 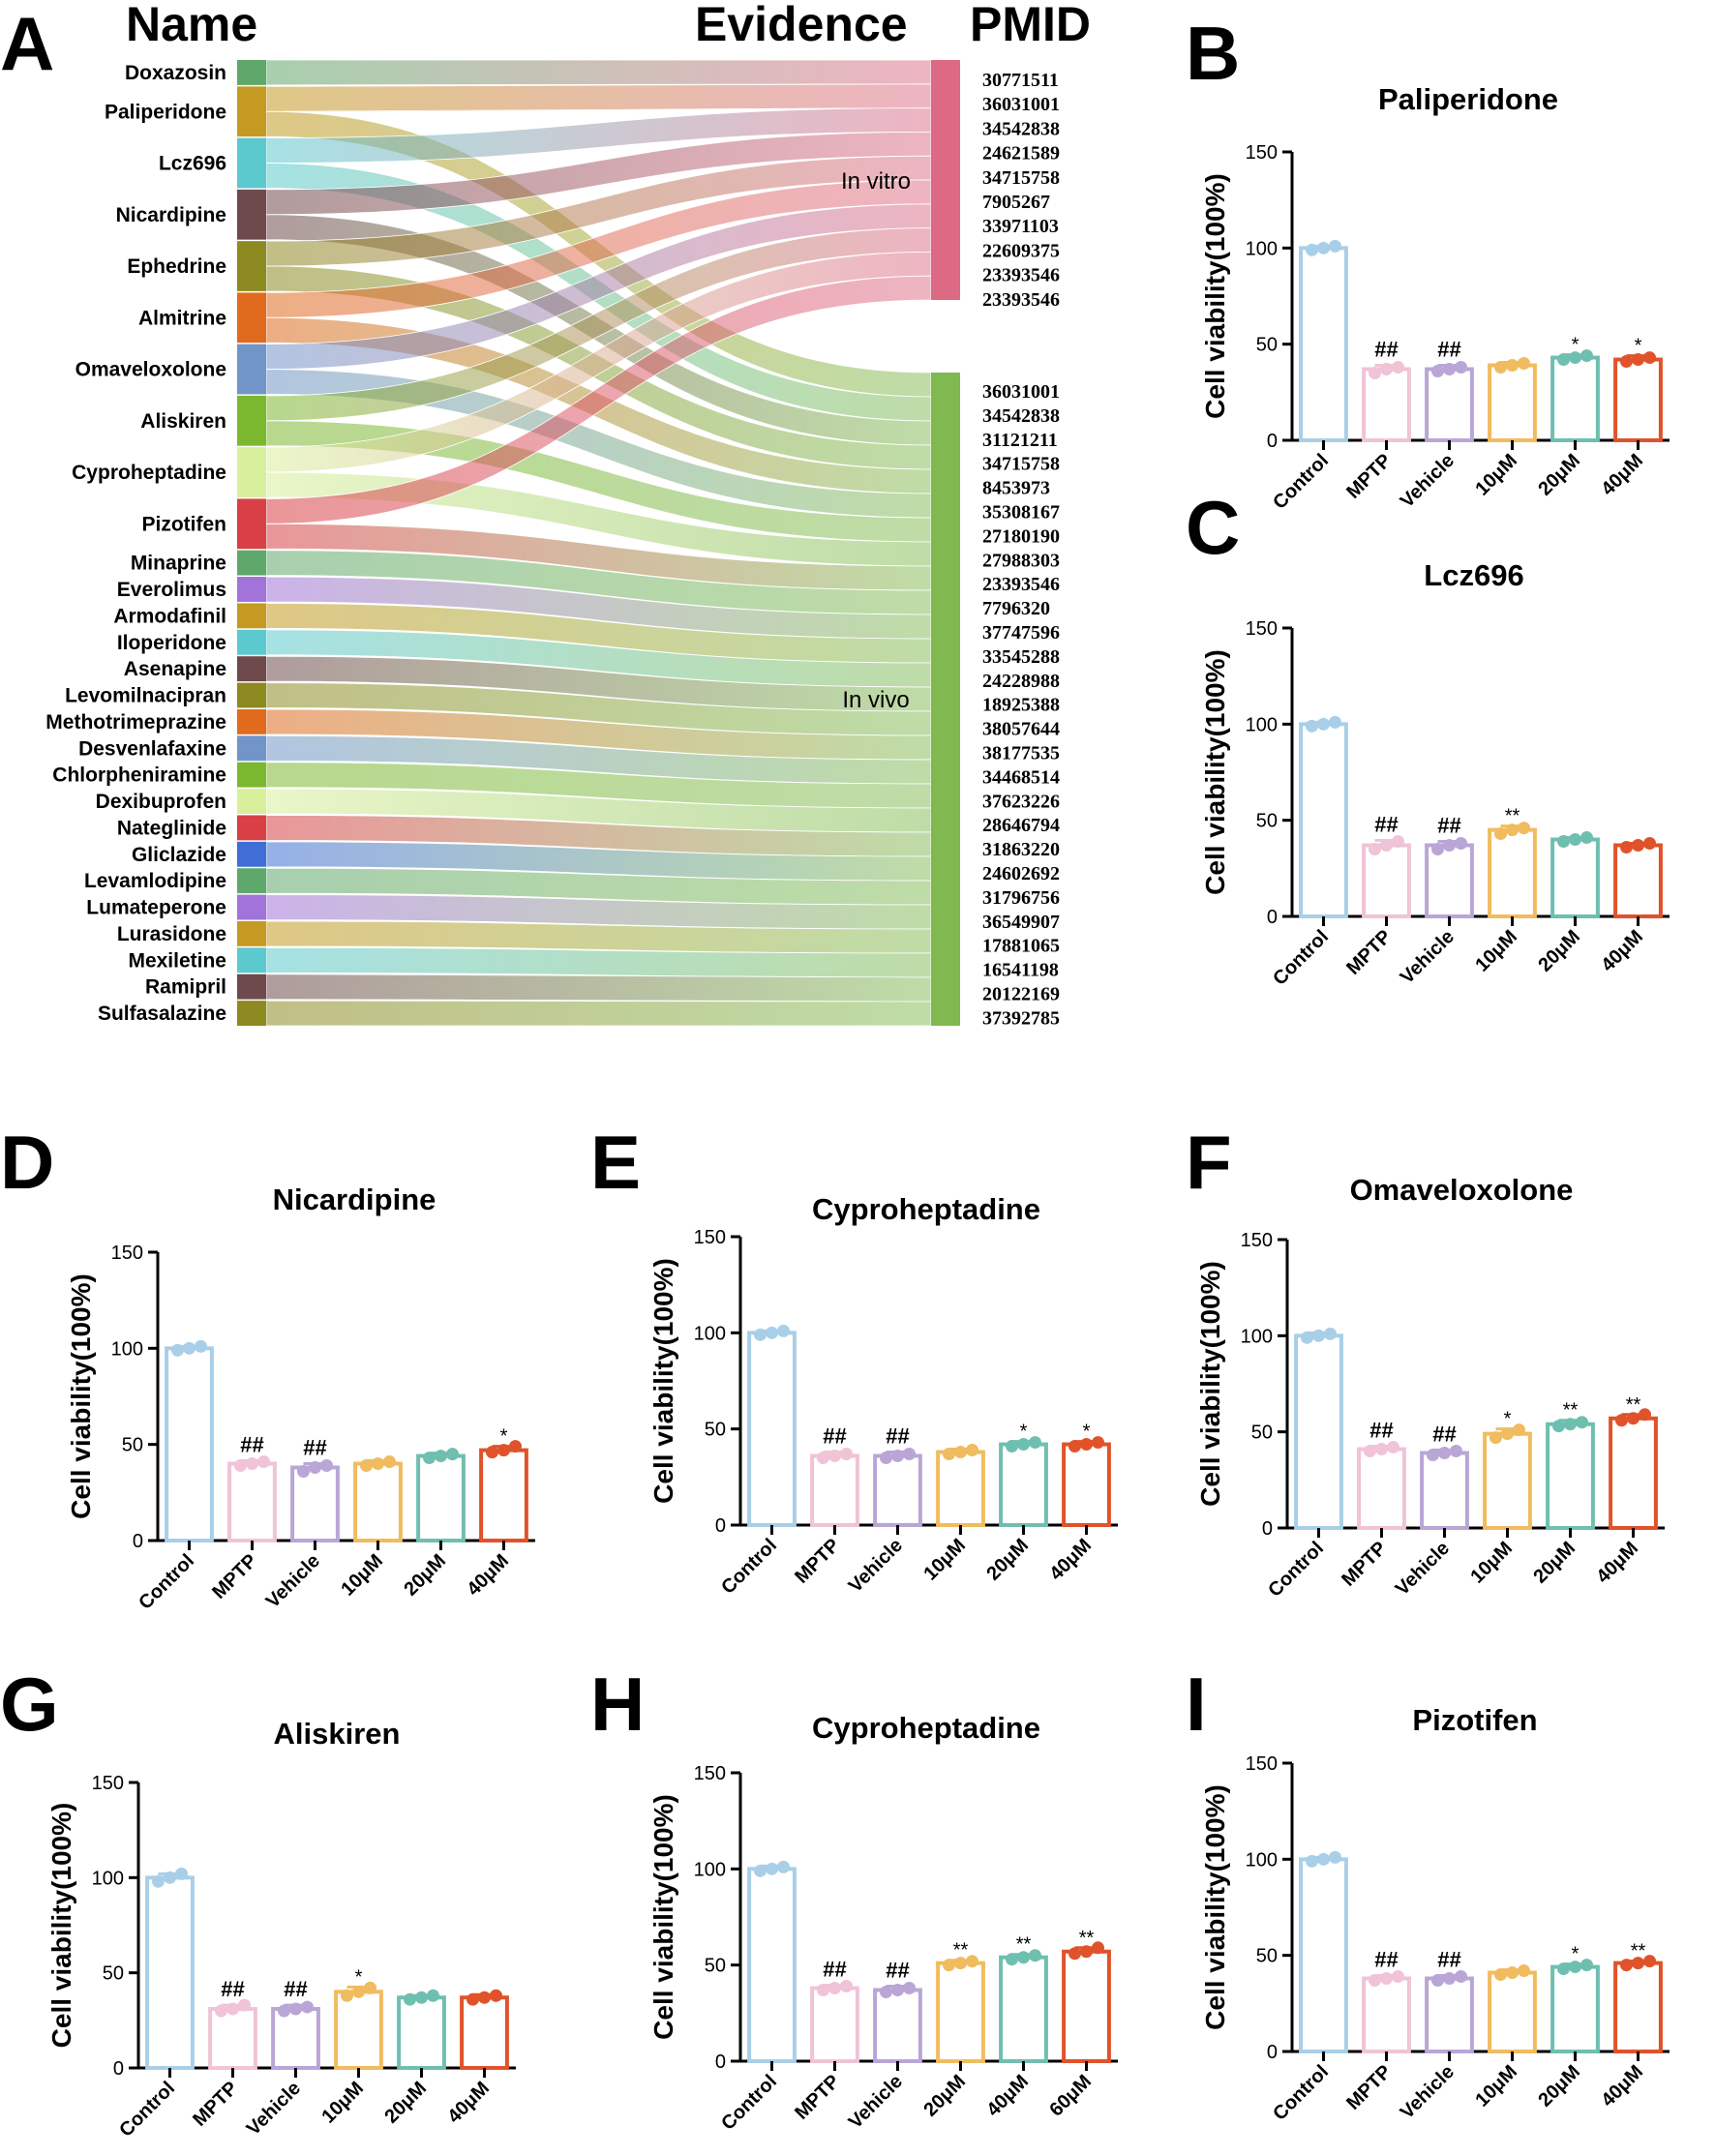 I want to click on sankey-node-label: Minaprine, so click(x=178, y=564).